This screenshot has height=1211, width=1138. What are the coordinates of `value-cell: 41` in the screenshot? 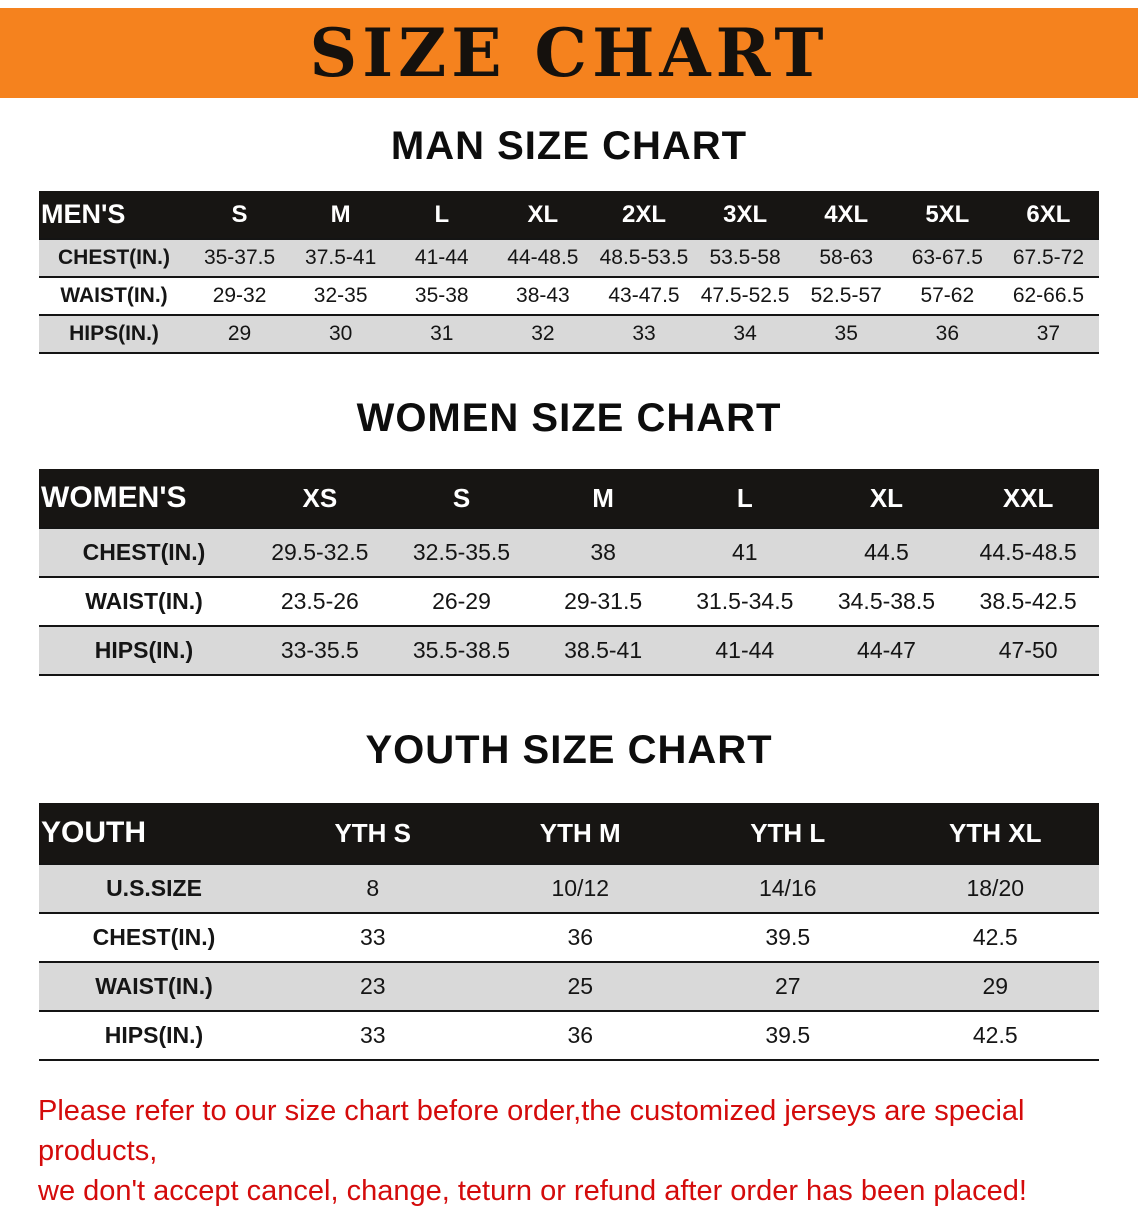 It's located at (745, 552).